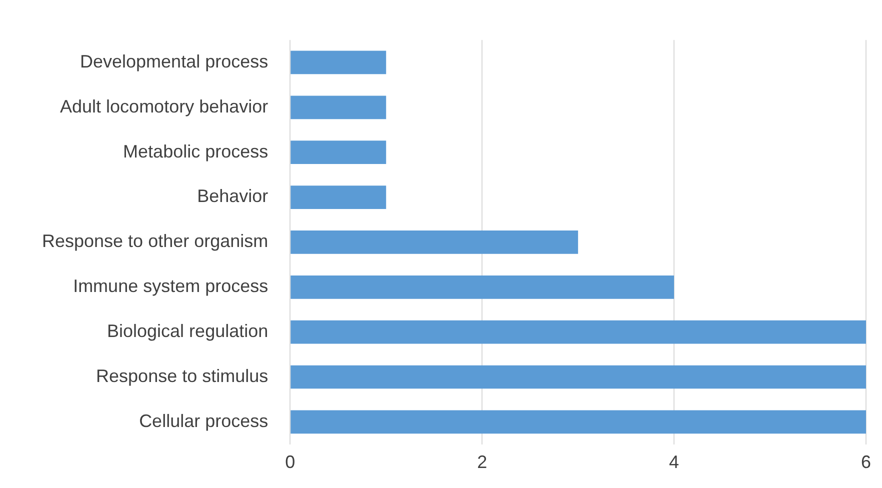  What do you see at coordinates (482, 462) in the screenshot?
I see `x-tick-label: 2` at bounding box center [482, 462].